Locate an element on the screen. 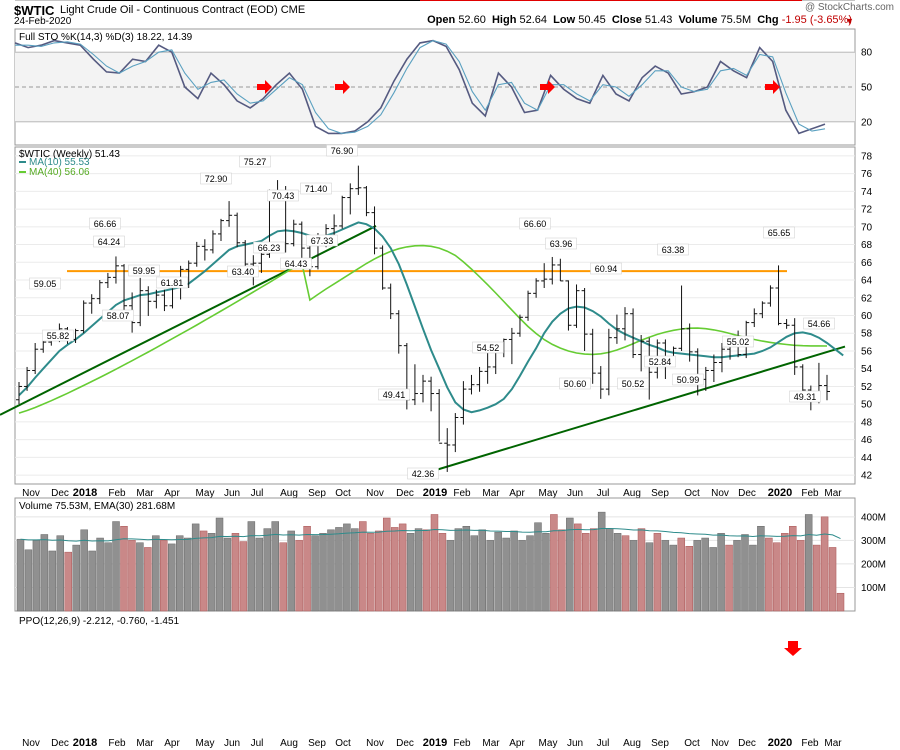 This screenshot has height=750, width=900. price-x-tick-label: Mar is located at coordinates (491, 493).